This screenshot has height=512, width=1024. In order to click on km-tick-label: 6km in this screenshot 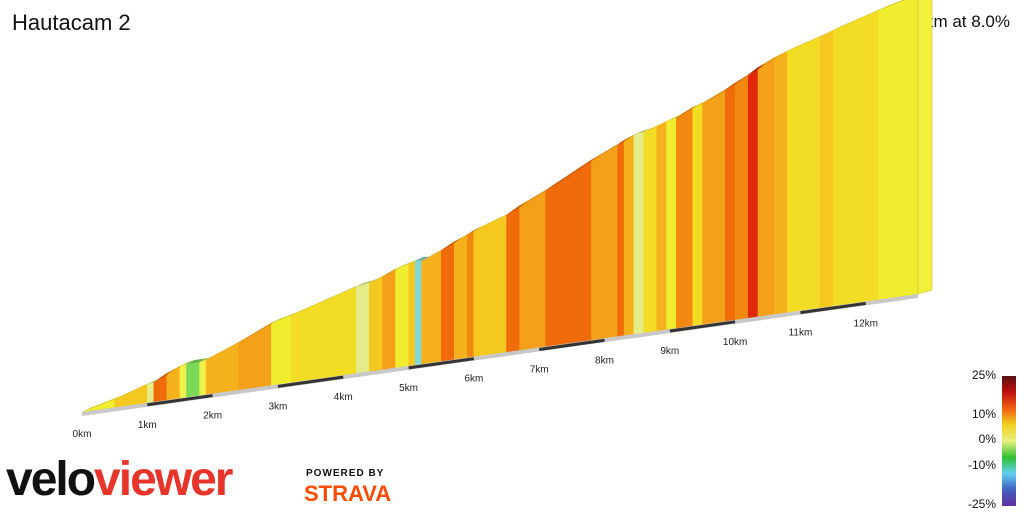, I will do `click(473, 379)`.